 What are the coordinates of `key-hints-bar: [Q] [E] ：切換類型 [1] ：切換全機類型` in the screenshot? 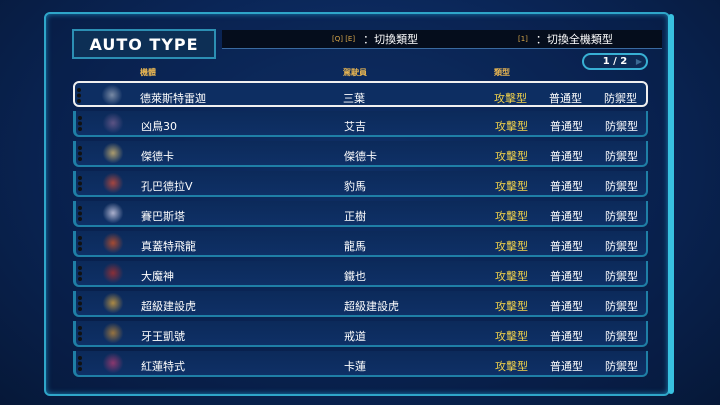 It's located at (442, 39).